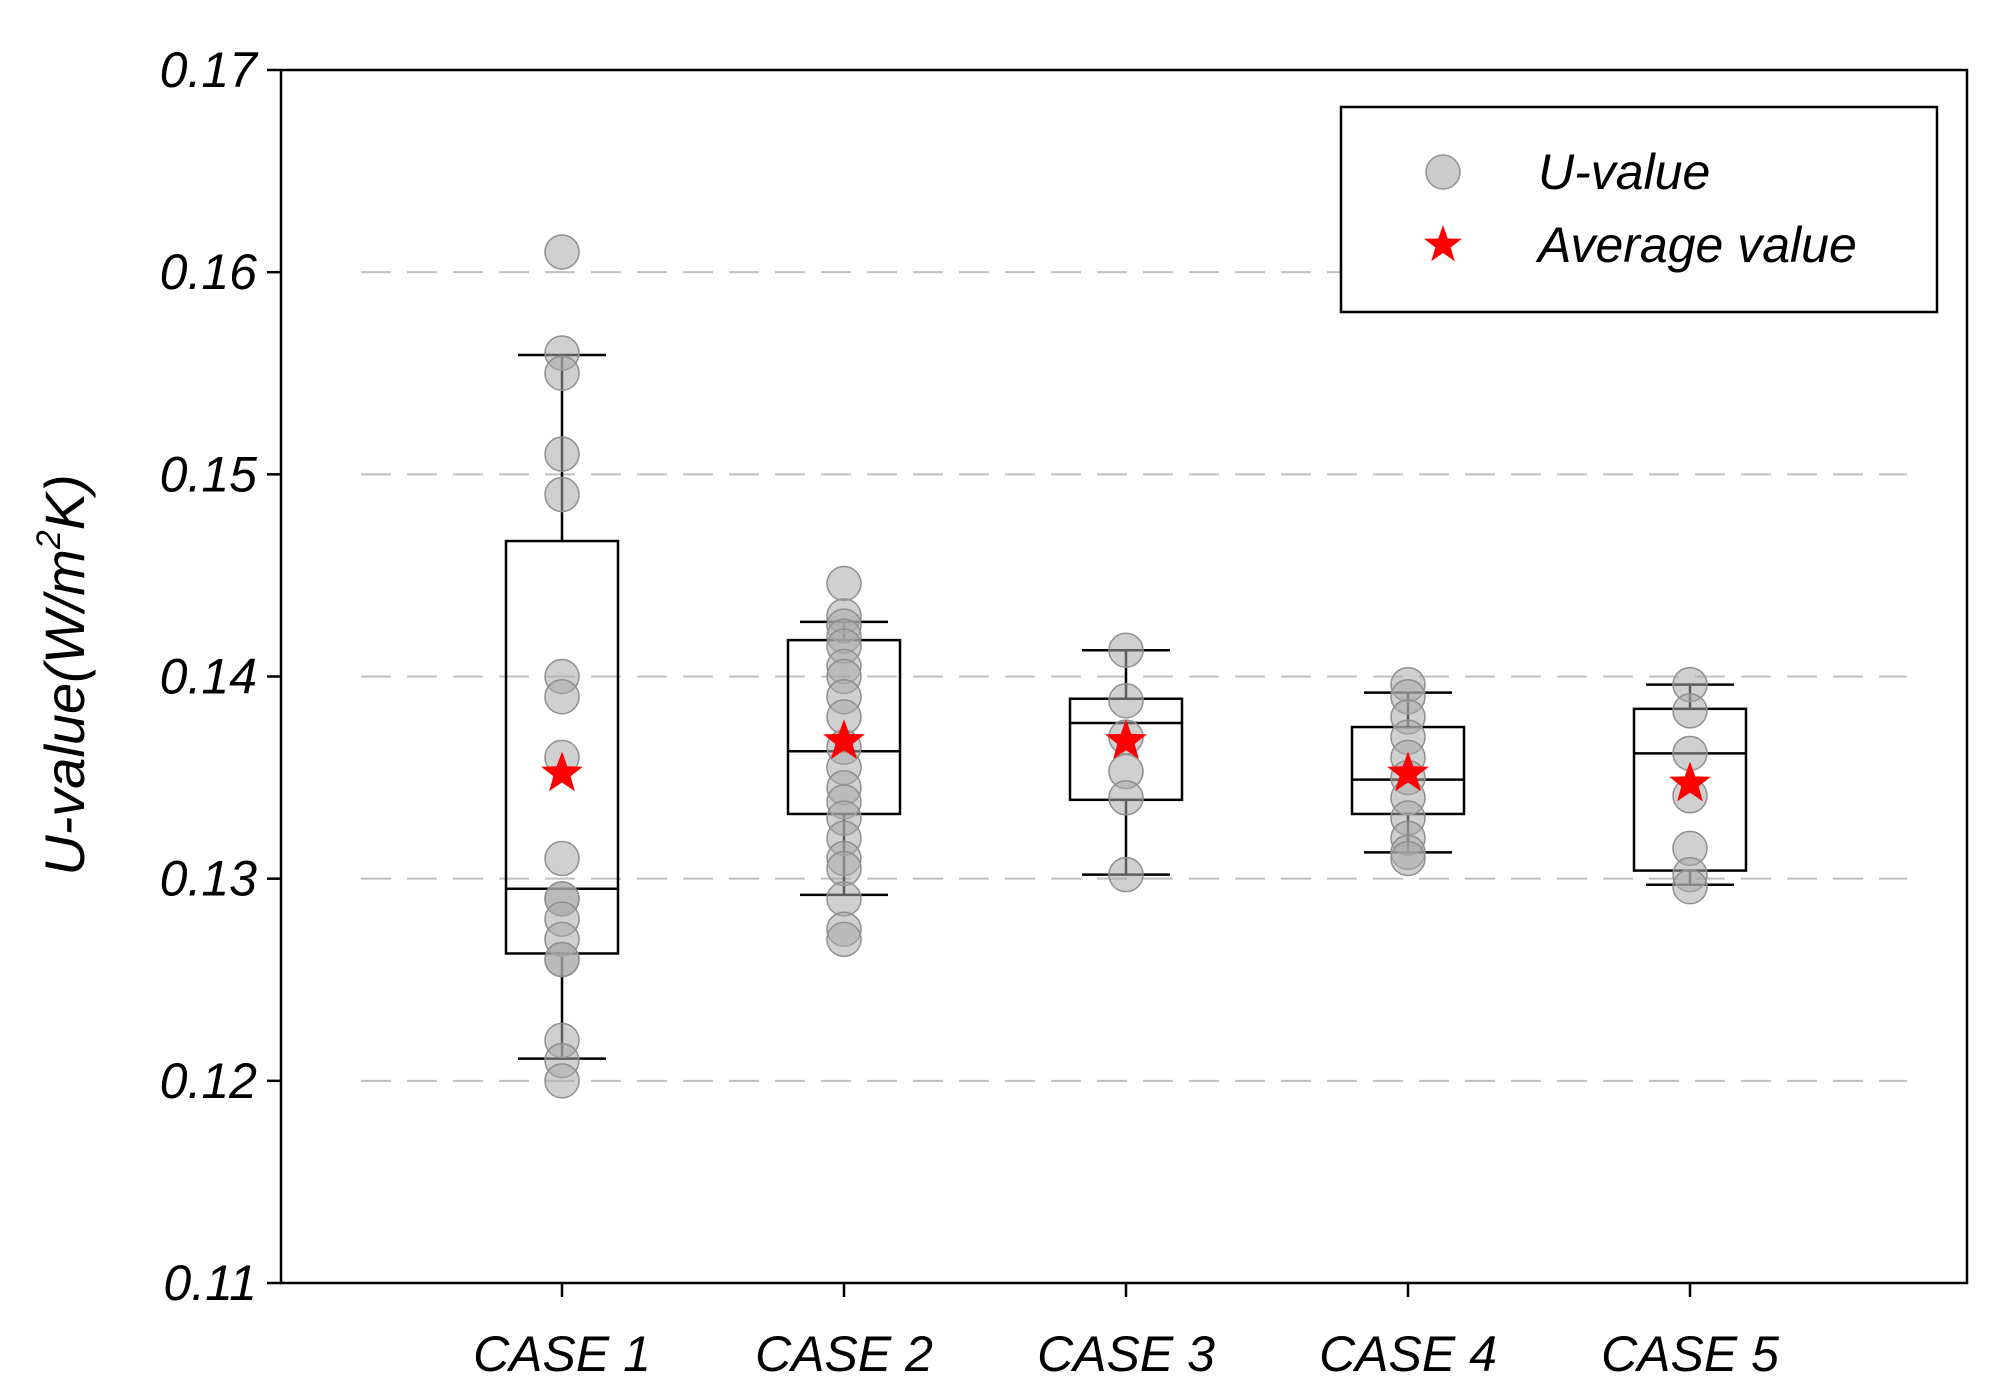 The width and height of the screenshot is (1993, 1400). I want to click on y-tick-label: 0.17, so click(210, 70).